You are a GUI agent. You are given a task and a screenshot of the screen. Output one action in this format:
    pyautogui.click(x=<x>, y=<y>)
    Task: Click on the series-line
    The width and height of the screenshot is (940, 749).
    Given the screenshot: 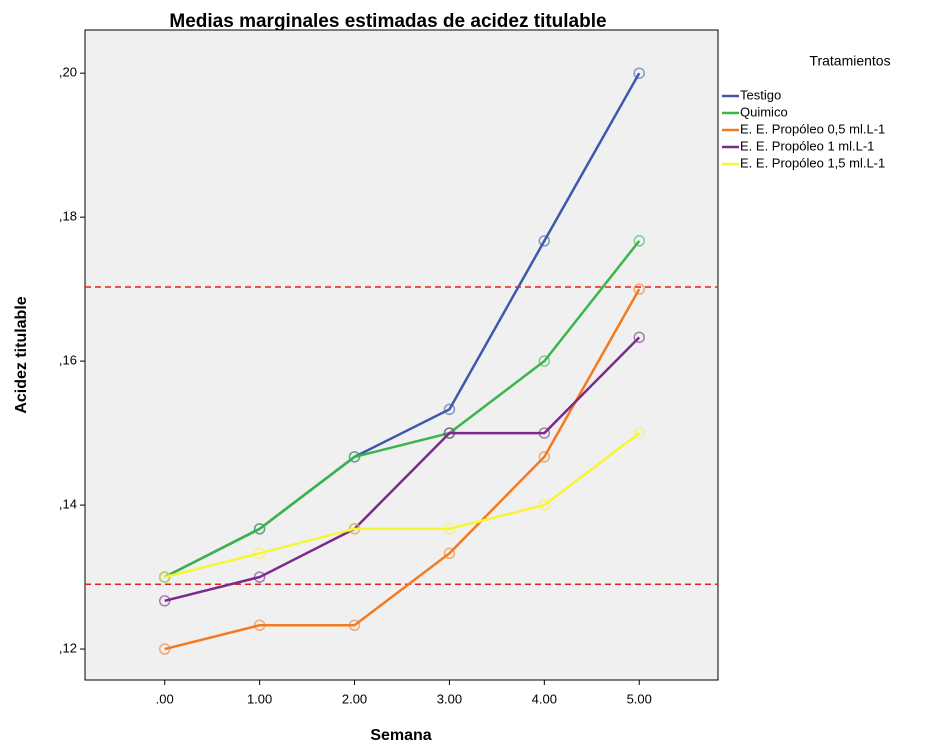 What is the action you would take?
    pyautogui.click(x=402, y=505)
    